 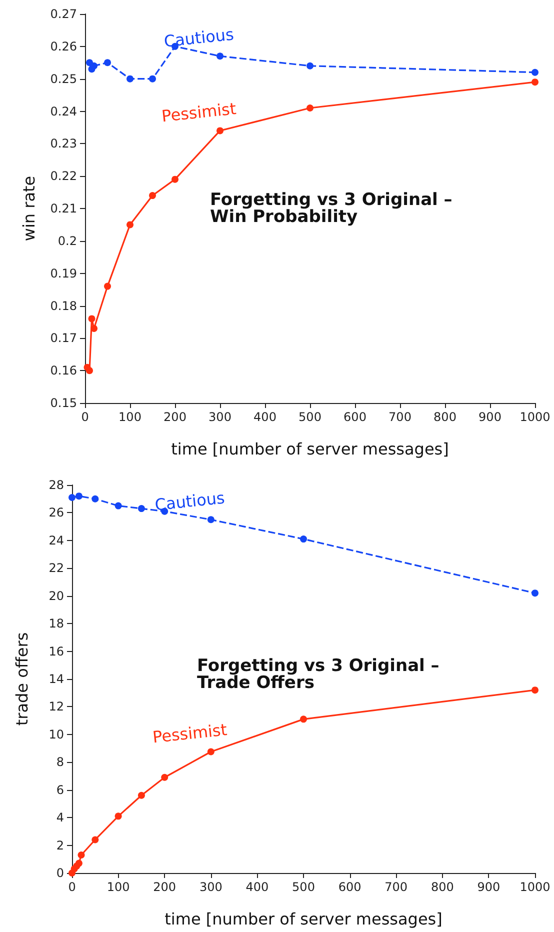 What do you see at coordinates (56, 679) in the screenshot?
I see `y-tick-label: 14` at bounding box center [56, 679].